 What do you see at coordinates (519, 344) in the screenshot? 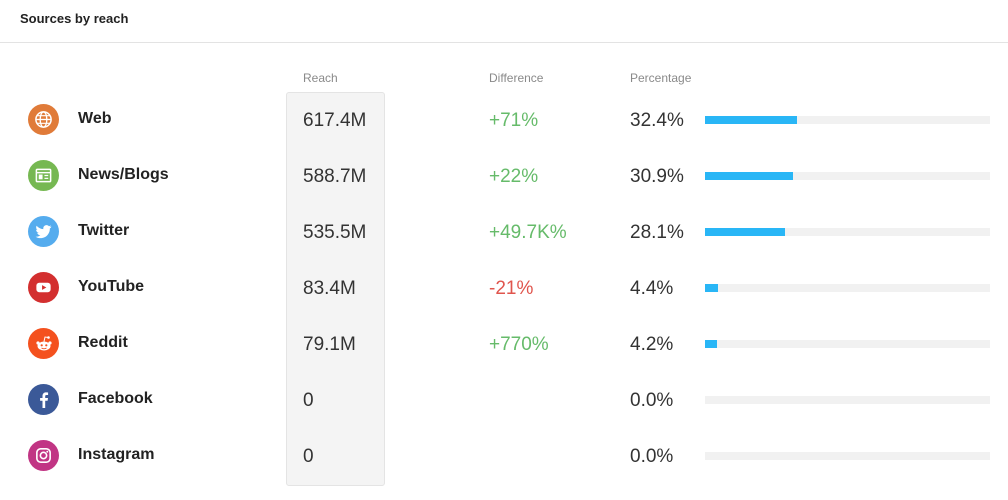
I see `difference-value: +770%` at bounding box center [519, 344].